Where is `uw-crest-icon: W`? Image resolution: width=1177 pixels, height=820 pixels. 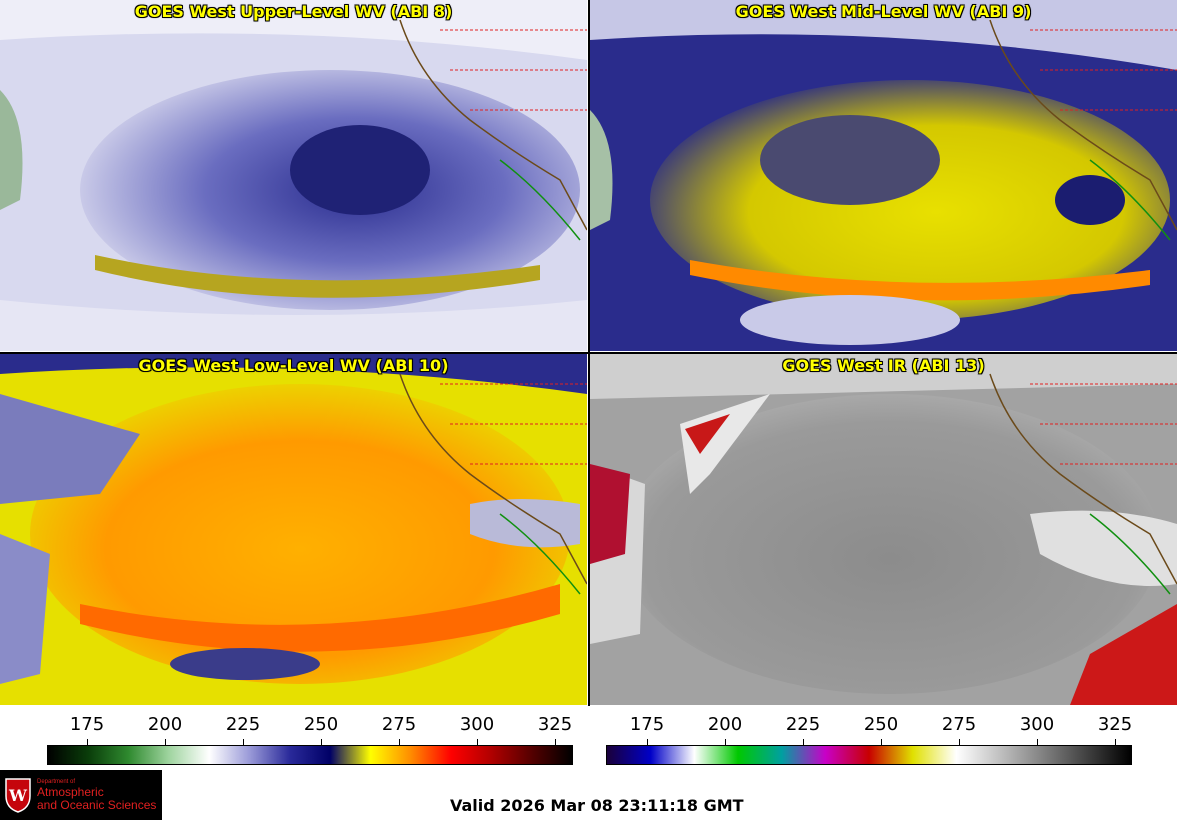
uw-crest-icon: W is located at coordinates (18, 795).